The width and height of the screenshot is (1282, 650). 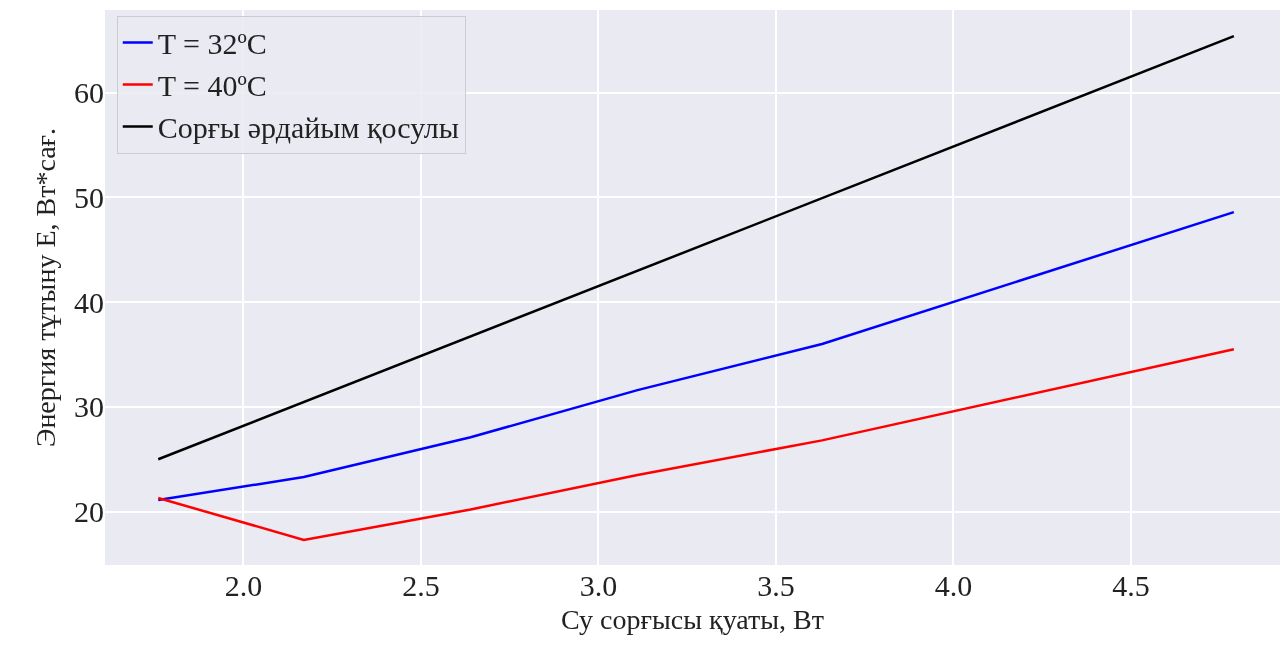 I want to click on legend-label: Сорғы әрдайым қосулы, so click(x=308, y=128).